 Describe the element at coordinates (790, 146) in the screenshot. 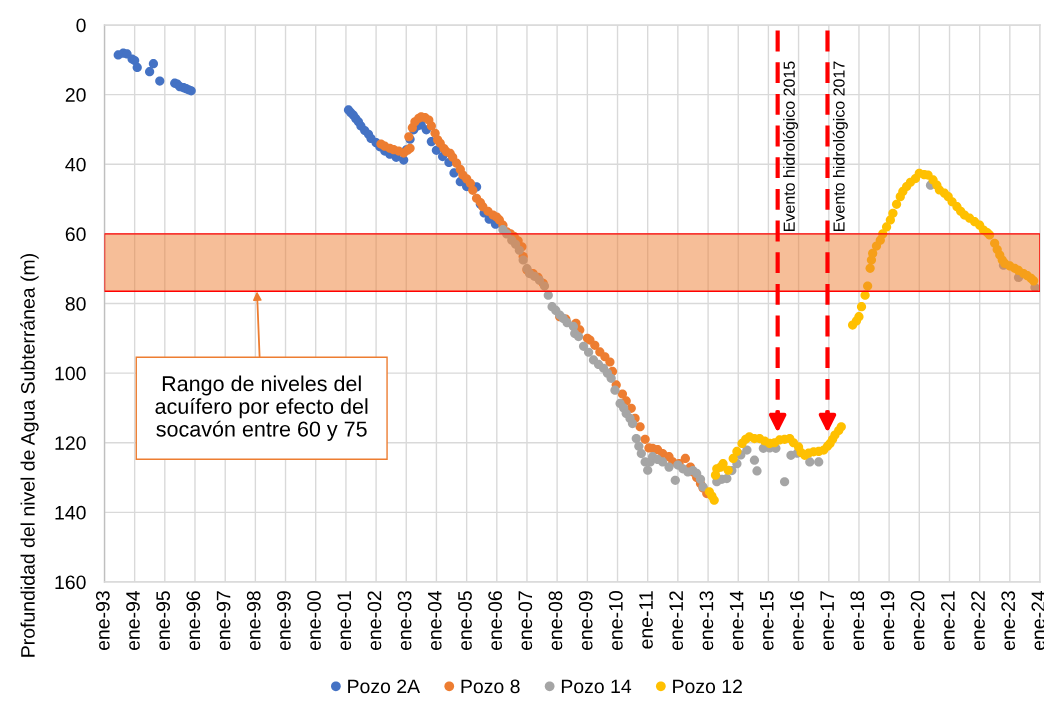

I see `ref-line-label: Evento hidrológico 2015` at that location.